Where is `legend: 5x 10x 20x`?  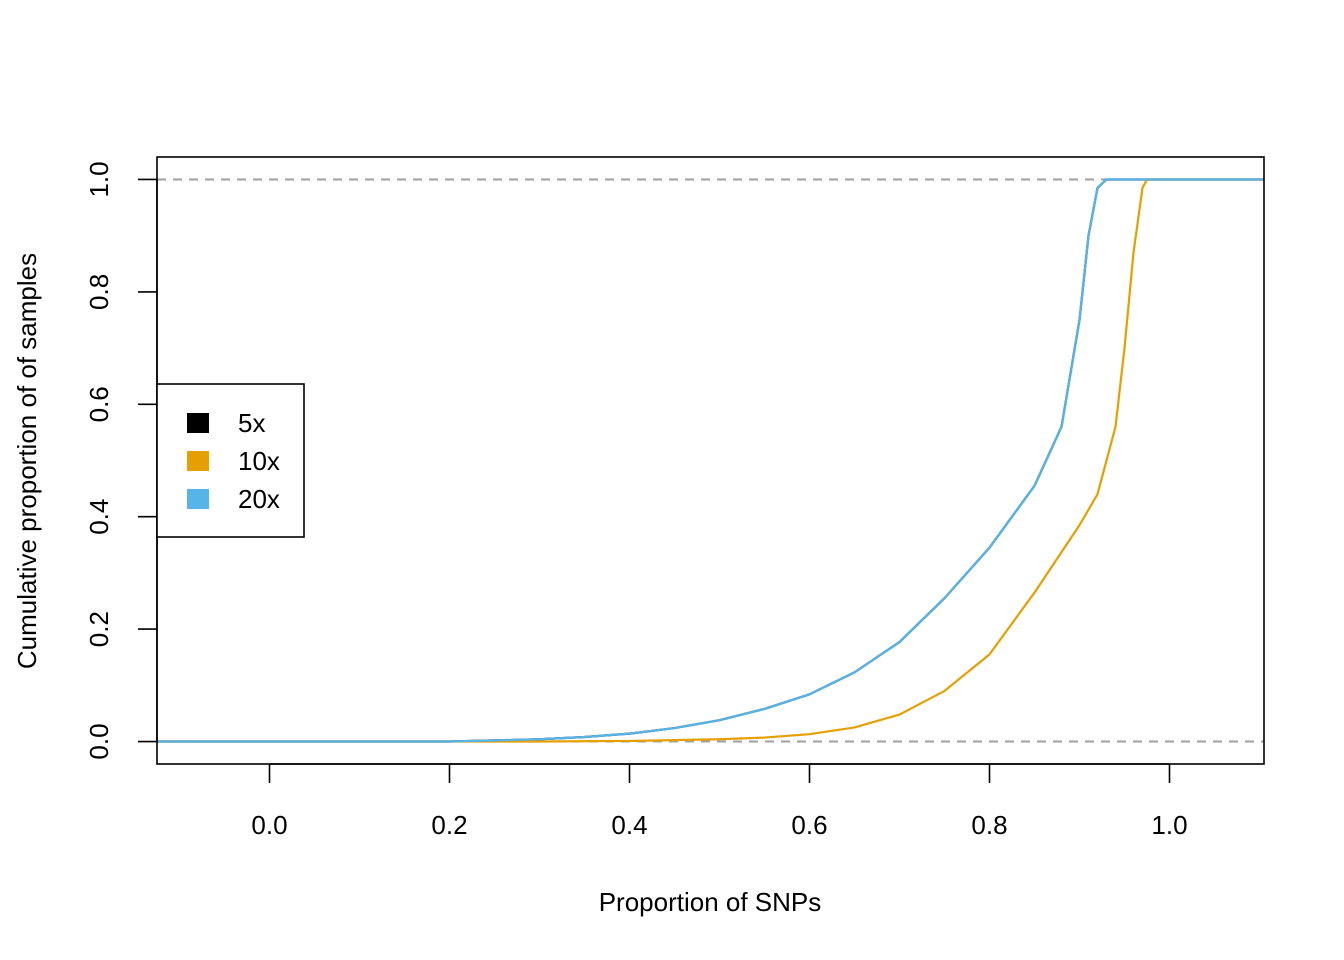 legend: 5x 10x 20x is located at coordinates (230, 460).